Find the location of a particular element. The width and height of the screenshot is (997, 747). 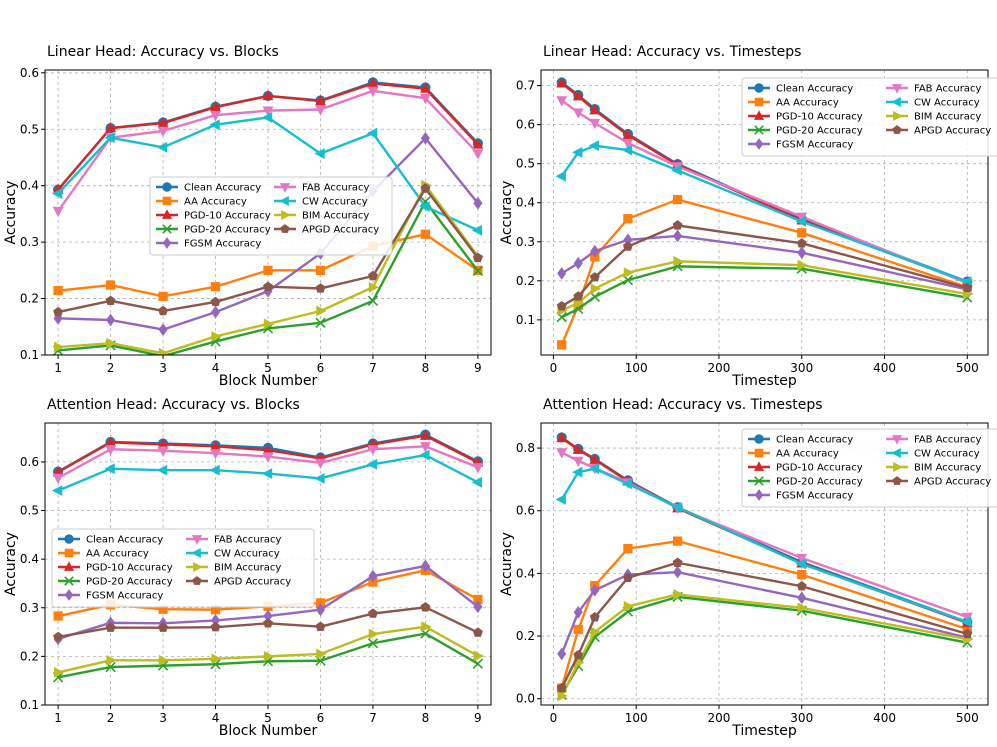

y-axis-label: Accuracy is located at coordinates (11, 564).